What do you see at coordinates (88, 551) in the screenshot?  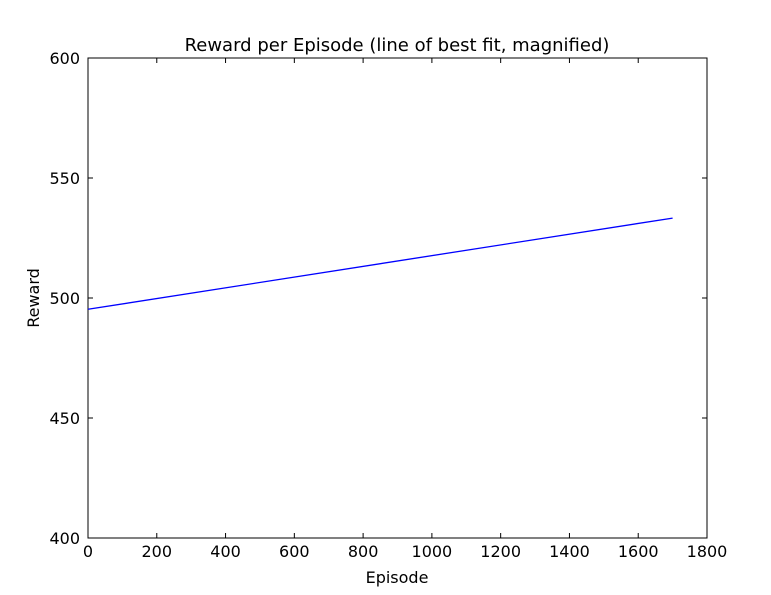 I see `x-tick-label: 0` at bounding box center [88, 551].